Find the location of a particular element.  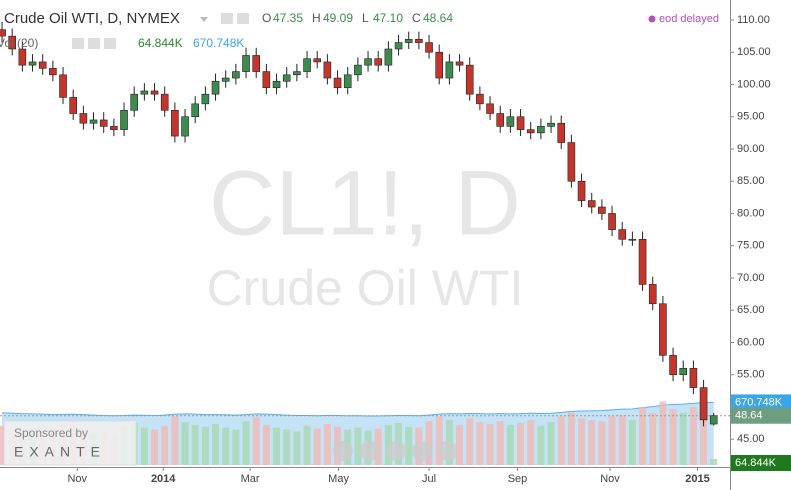

last-price-badge: 48.64 is located at coordinates (749, 416).